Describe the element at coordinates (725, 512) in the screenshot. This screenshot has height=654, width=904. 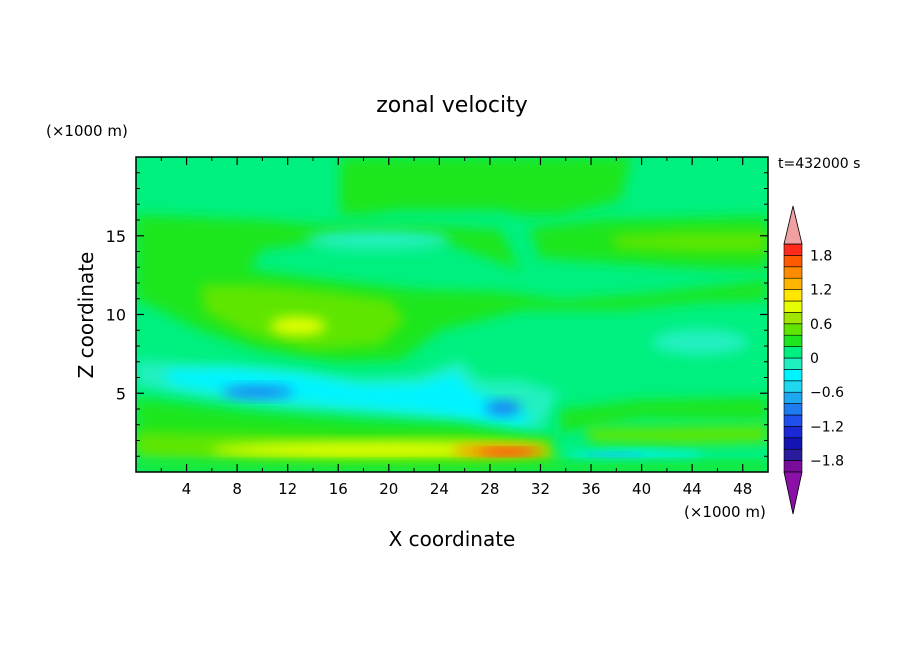
I see `x-units-label: (×1000 m)` at that location.